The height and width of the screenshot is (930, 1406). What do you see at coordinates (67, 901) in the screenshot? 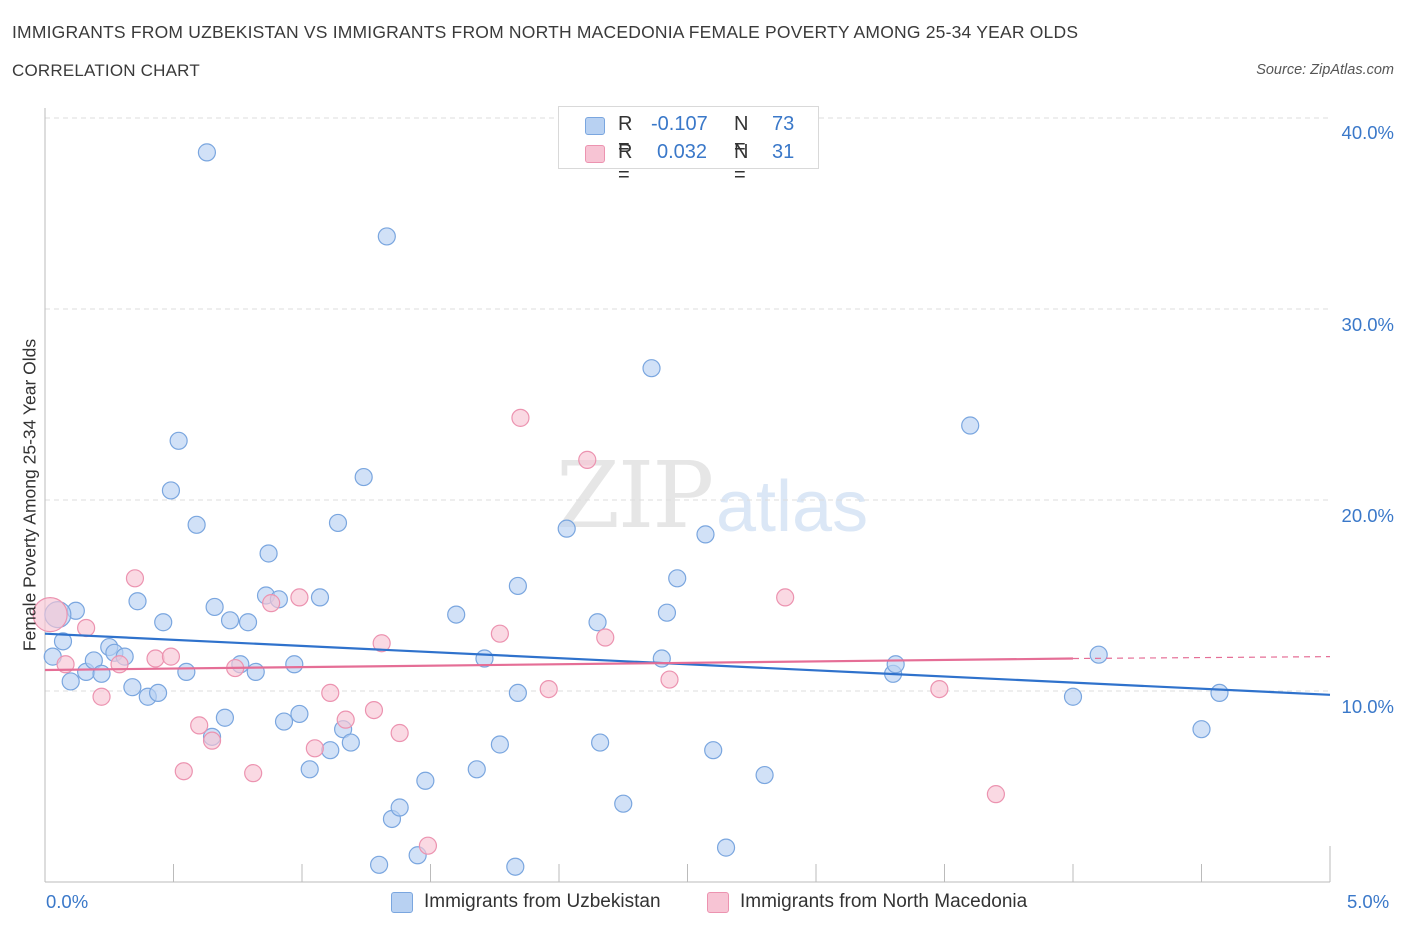
I see `x-tick-label: 0.0%` at bounding box center [67, 901].